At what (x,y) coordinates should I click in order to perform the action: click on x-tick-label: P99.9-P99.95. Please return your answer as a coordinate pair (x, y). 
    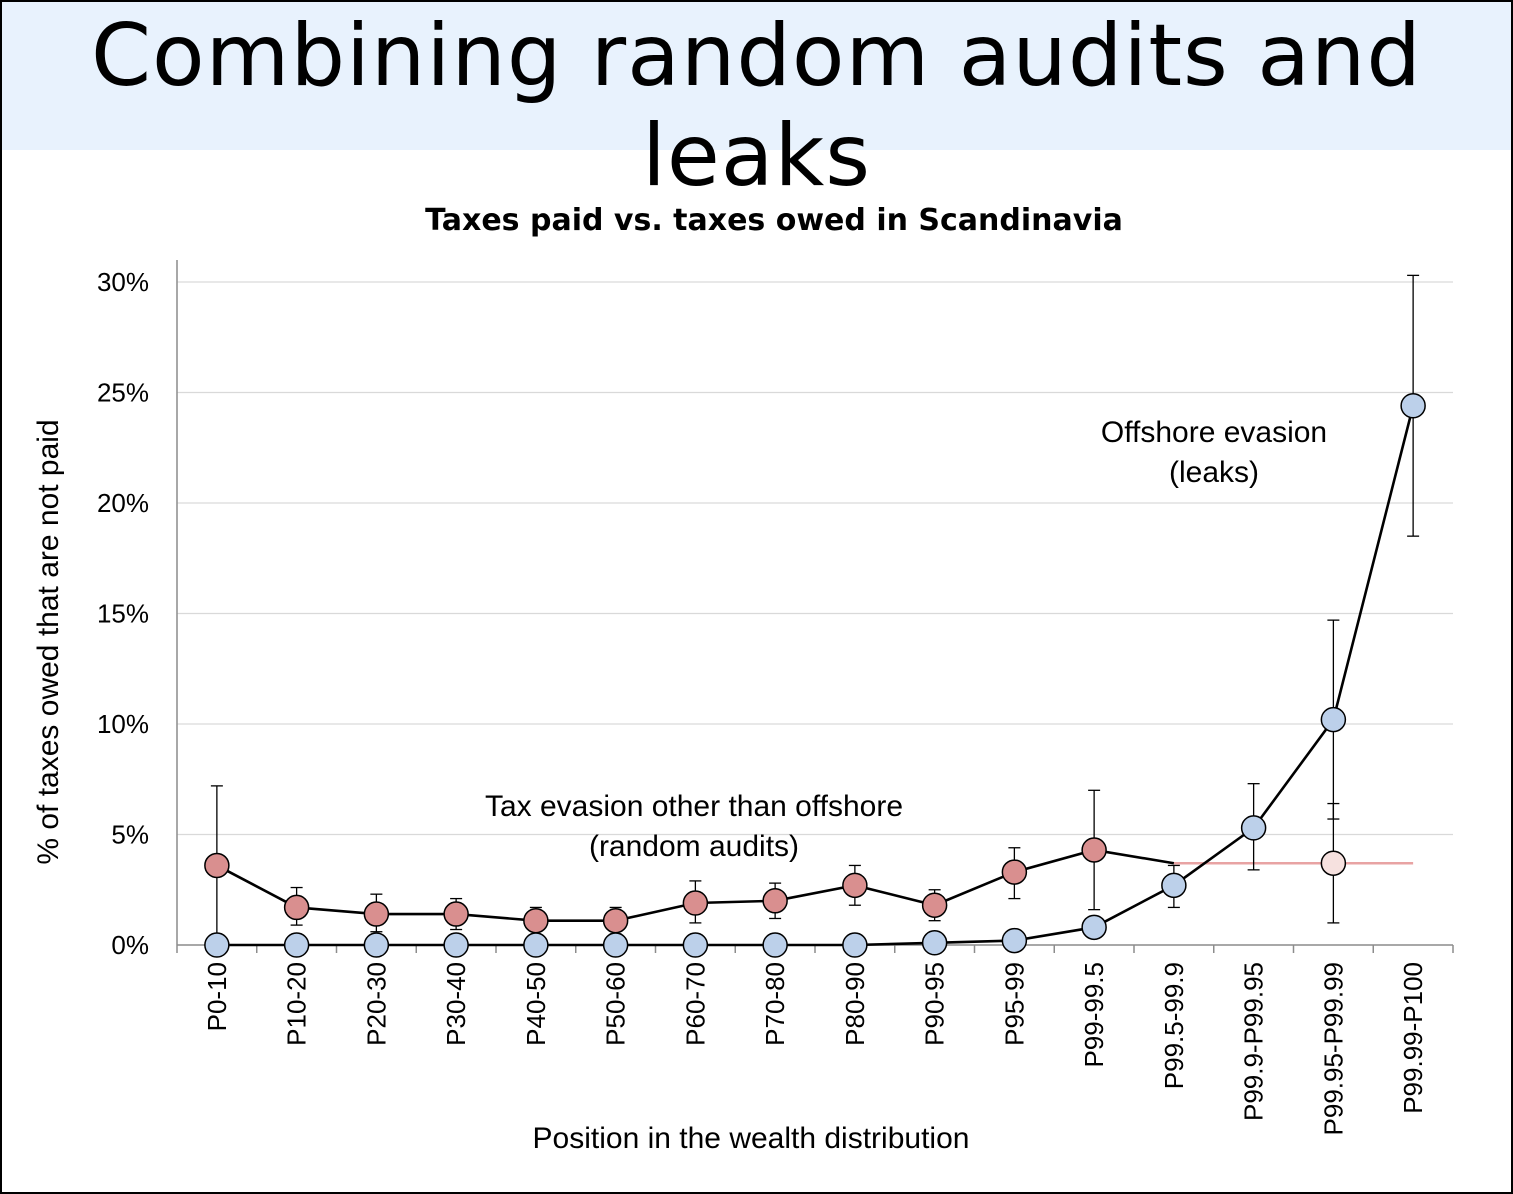
    Looking at the image, I should click on (1254, 1041).